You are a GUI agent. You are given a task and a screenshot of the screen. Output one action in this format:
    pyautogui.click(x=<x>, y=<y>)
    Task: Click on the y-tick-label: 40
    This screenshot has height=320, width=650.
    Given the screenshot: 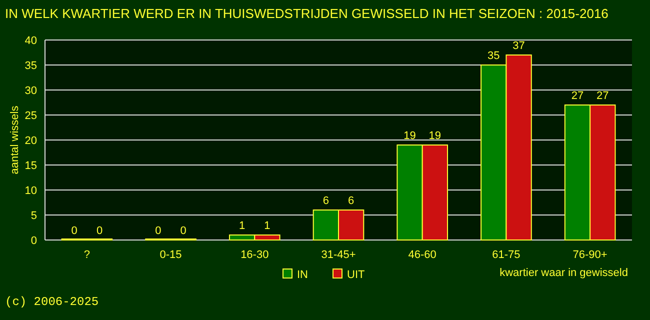 What is the action you would take?
    pyautogui.click(x=30, y=41)
    